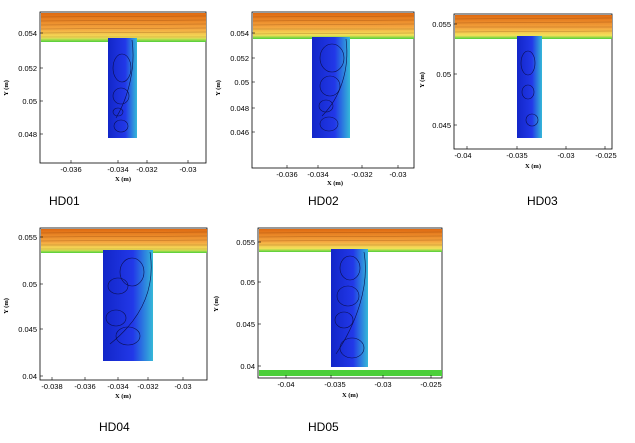 The height and width of the screenshot is (443, 635). What do you see at coordinates (51, 386) in the screenshot?
I see `x-tick-label: -0.038` at bounding box center [51, 386].